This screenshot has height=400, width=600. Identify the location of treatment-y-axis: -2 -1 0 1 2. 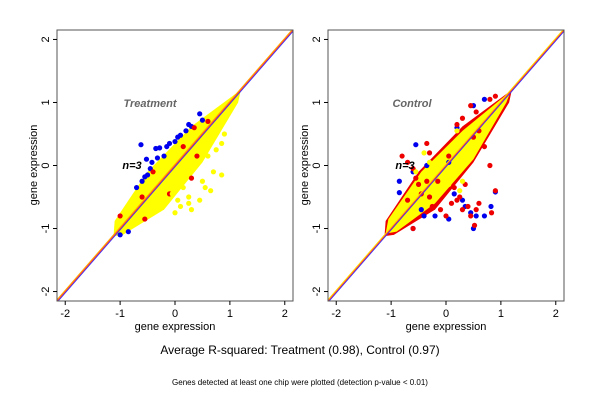
(48, 166).